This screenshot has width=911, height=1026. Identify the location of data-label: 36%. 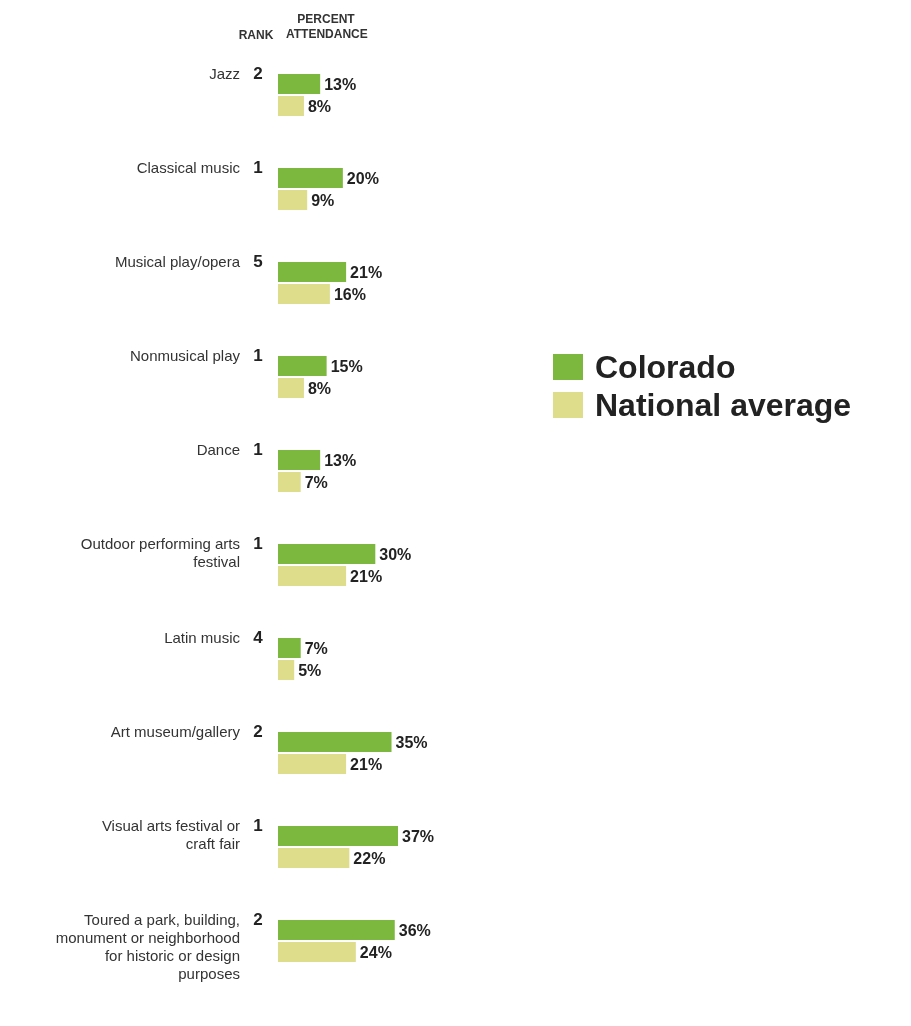
(414, 930).